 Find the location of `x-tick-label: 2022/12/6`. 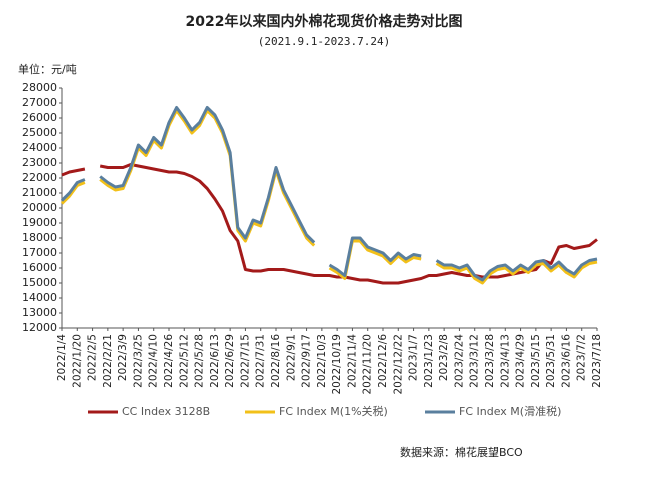

x-tick-label: 2022/12/6 is located at coordinates (383, 361).